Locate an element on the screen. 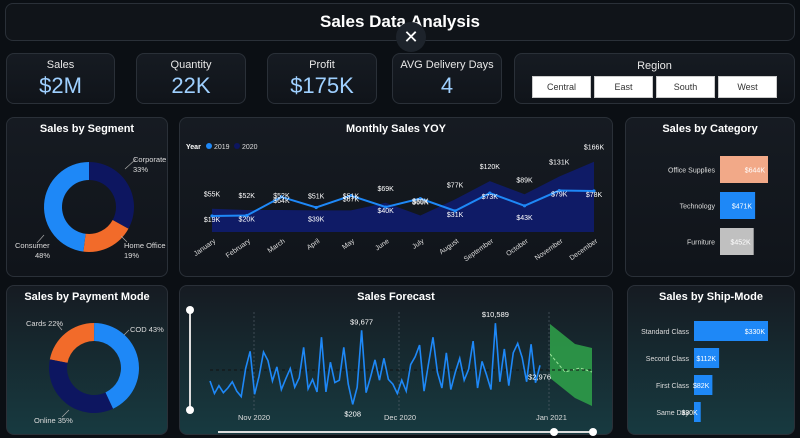  kpi-sales-card: Sales $2M is located at coordinates (60, 78).